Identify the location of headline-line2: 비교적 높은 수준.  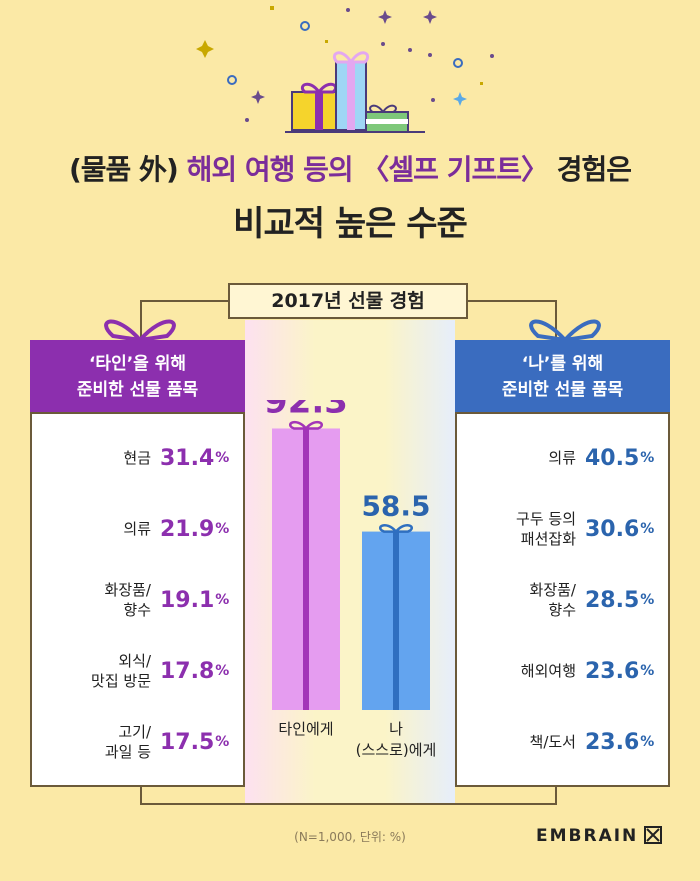
(350, 224).